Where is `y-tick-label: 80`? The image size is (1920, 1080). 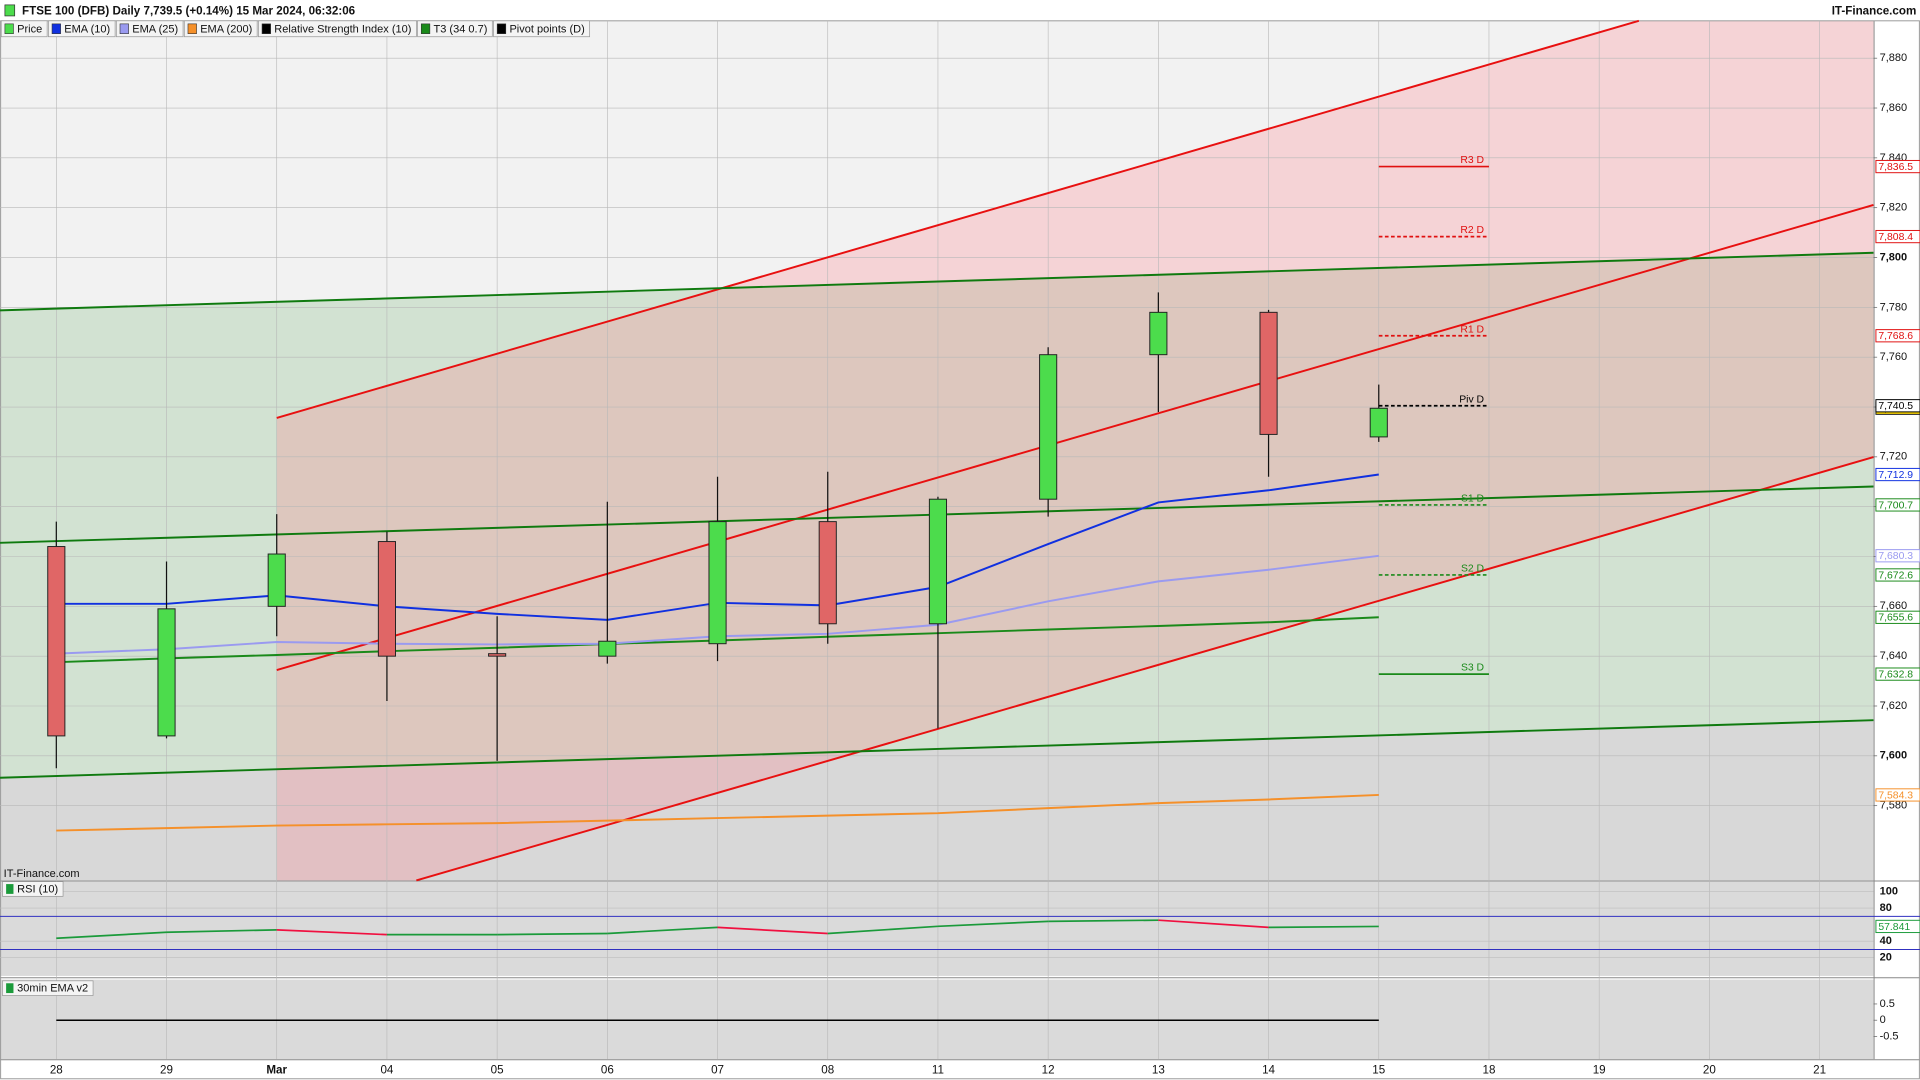
y-tick-label: 80 is located at coordinates (1886, 908).